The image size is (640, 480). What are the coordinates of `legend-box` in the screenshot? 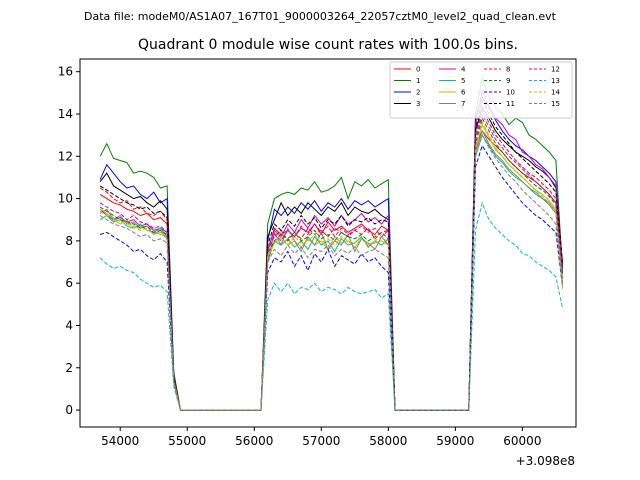 It's located at (481, 90).